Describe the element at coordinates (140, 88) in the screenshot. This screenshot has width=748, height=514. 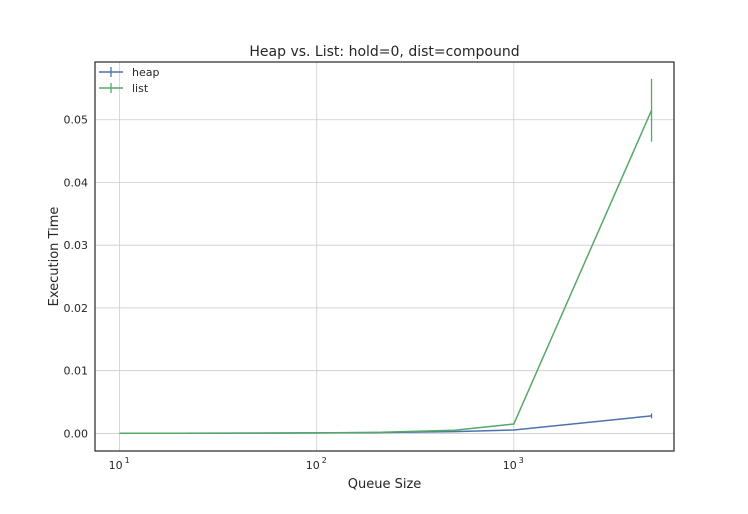
I see `legend-label: list` at that location.